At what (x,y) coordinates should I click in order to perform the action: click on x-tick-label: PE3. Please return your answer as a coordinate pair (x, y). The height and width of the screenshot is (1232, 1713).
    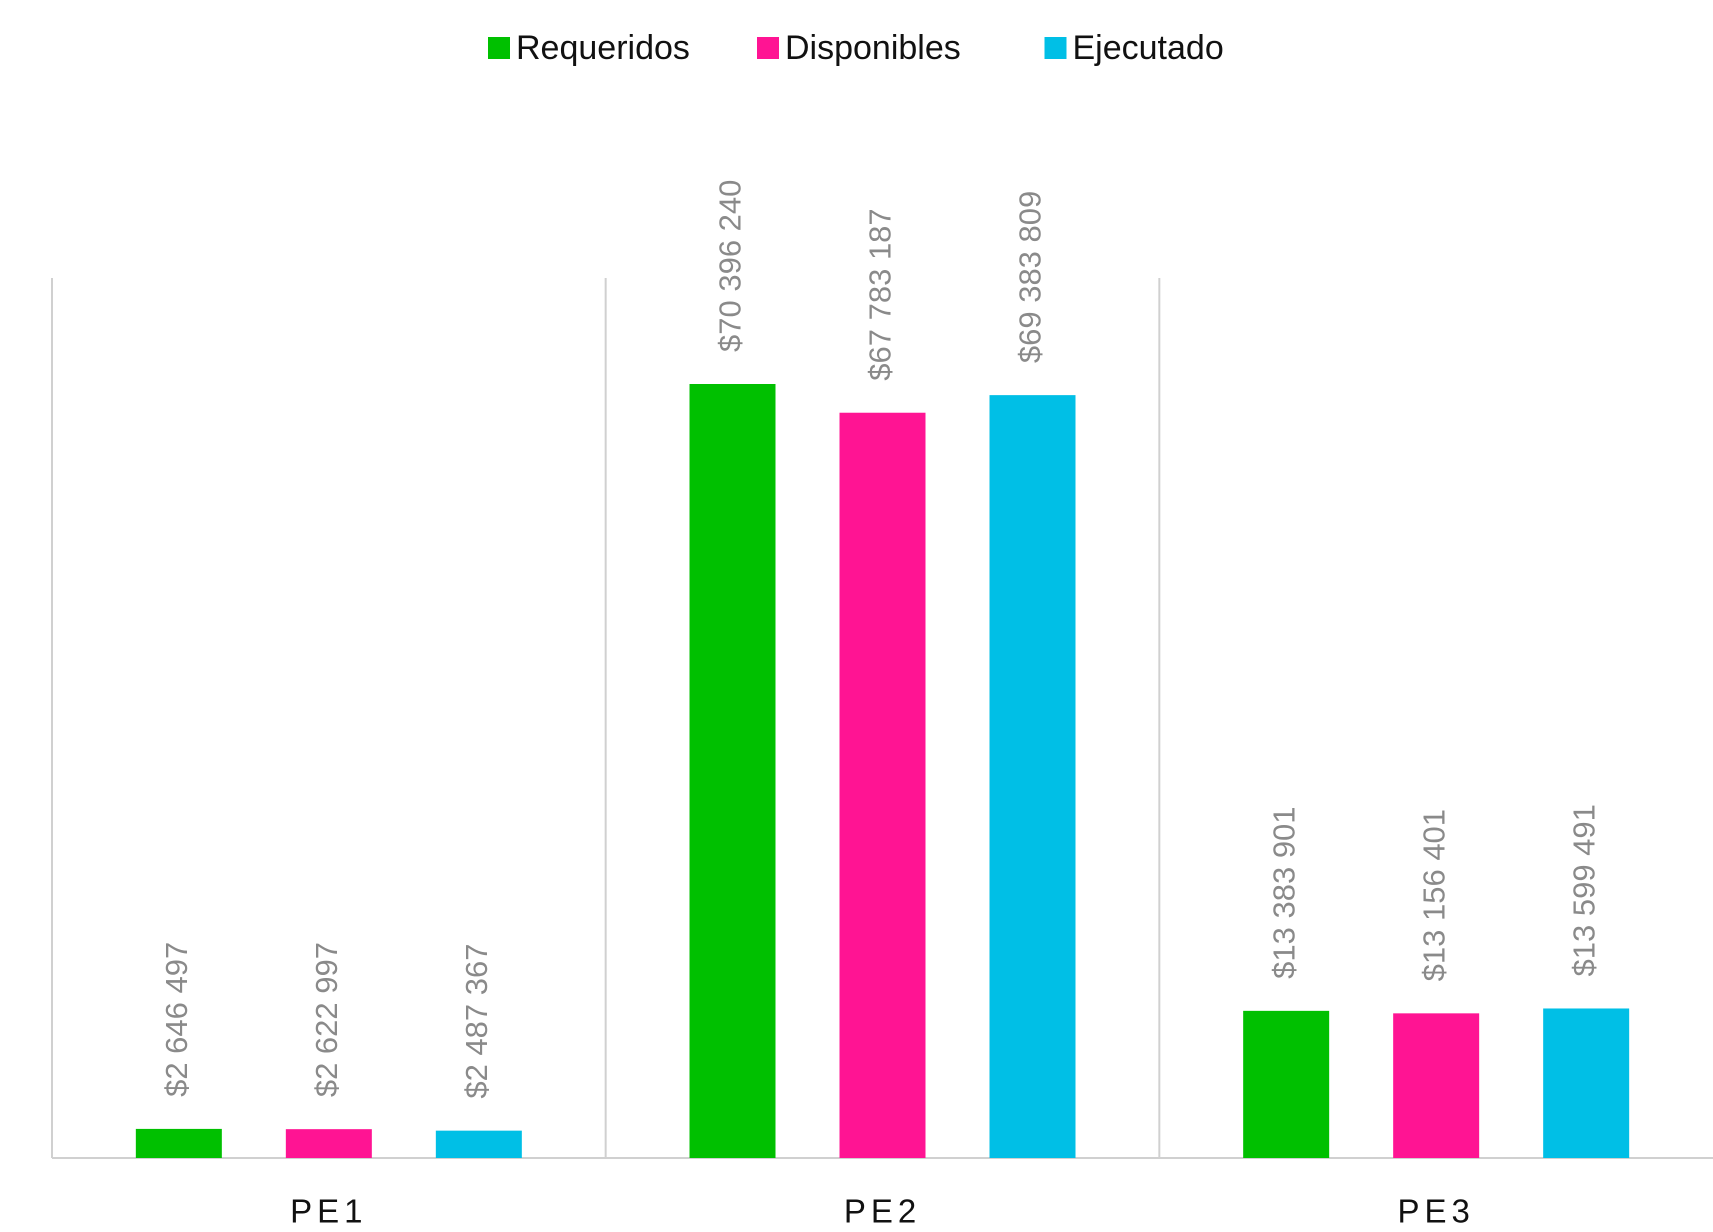
    Looking at the image, I should click on (1435, 1211).